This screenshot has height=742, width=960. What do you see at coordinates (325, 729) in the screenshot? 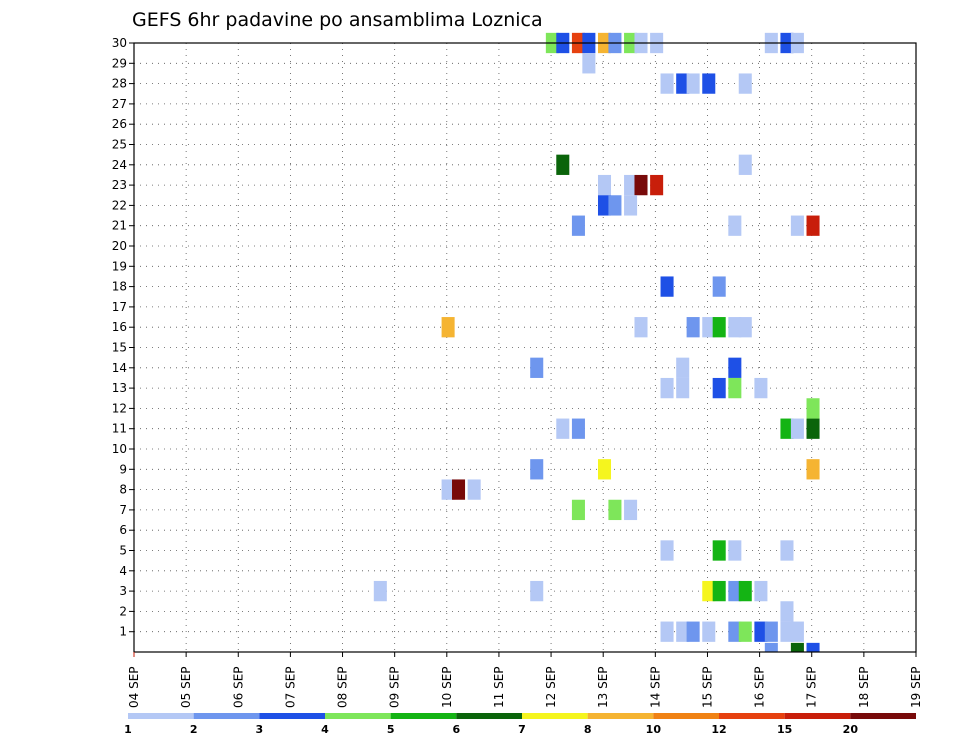
I see `legend-label: 4` at bounding box center [325, 729].